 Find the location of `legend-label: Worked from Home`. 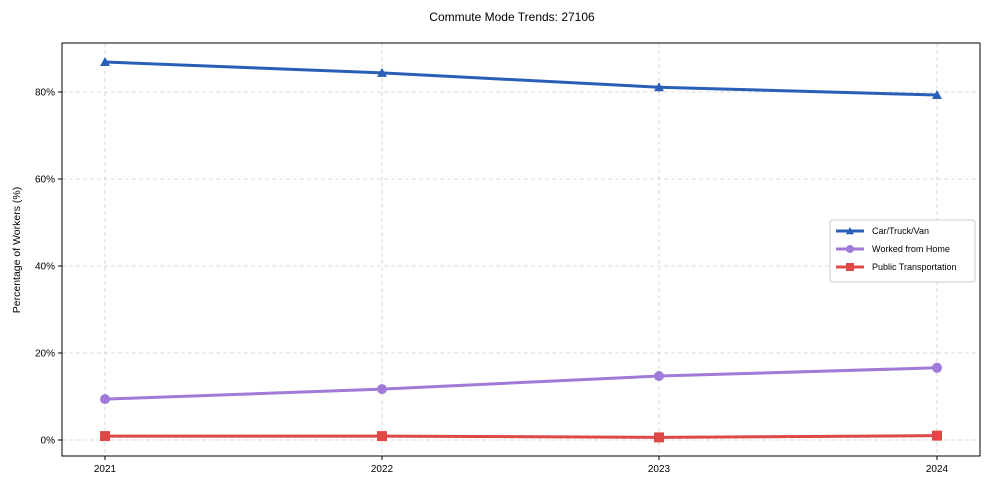

legend-label: Worked from Home is located at coordinates (911, 249).